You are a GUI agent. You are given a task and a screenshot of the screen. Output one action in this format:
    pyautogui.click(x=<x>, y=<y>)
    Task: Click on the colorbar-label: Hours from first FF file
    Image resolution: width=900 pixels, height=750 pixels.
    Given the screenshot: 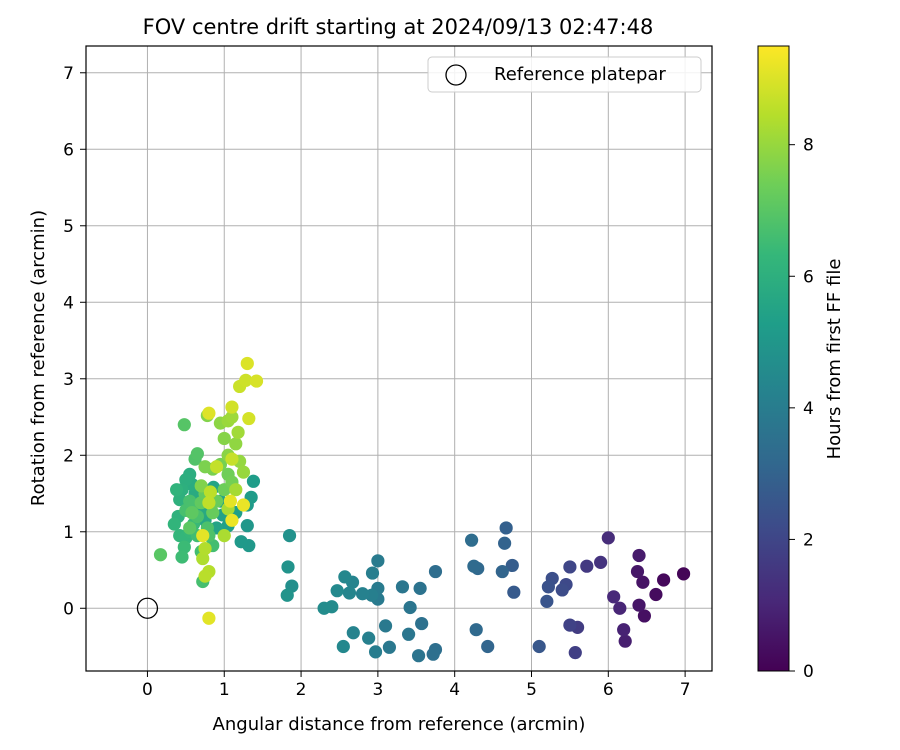 What is the action you would take?
    pyautogui.click(x=834, y=359)
    